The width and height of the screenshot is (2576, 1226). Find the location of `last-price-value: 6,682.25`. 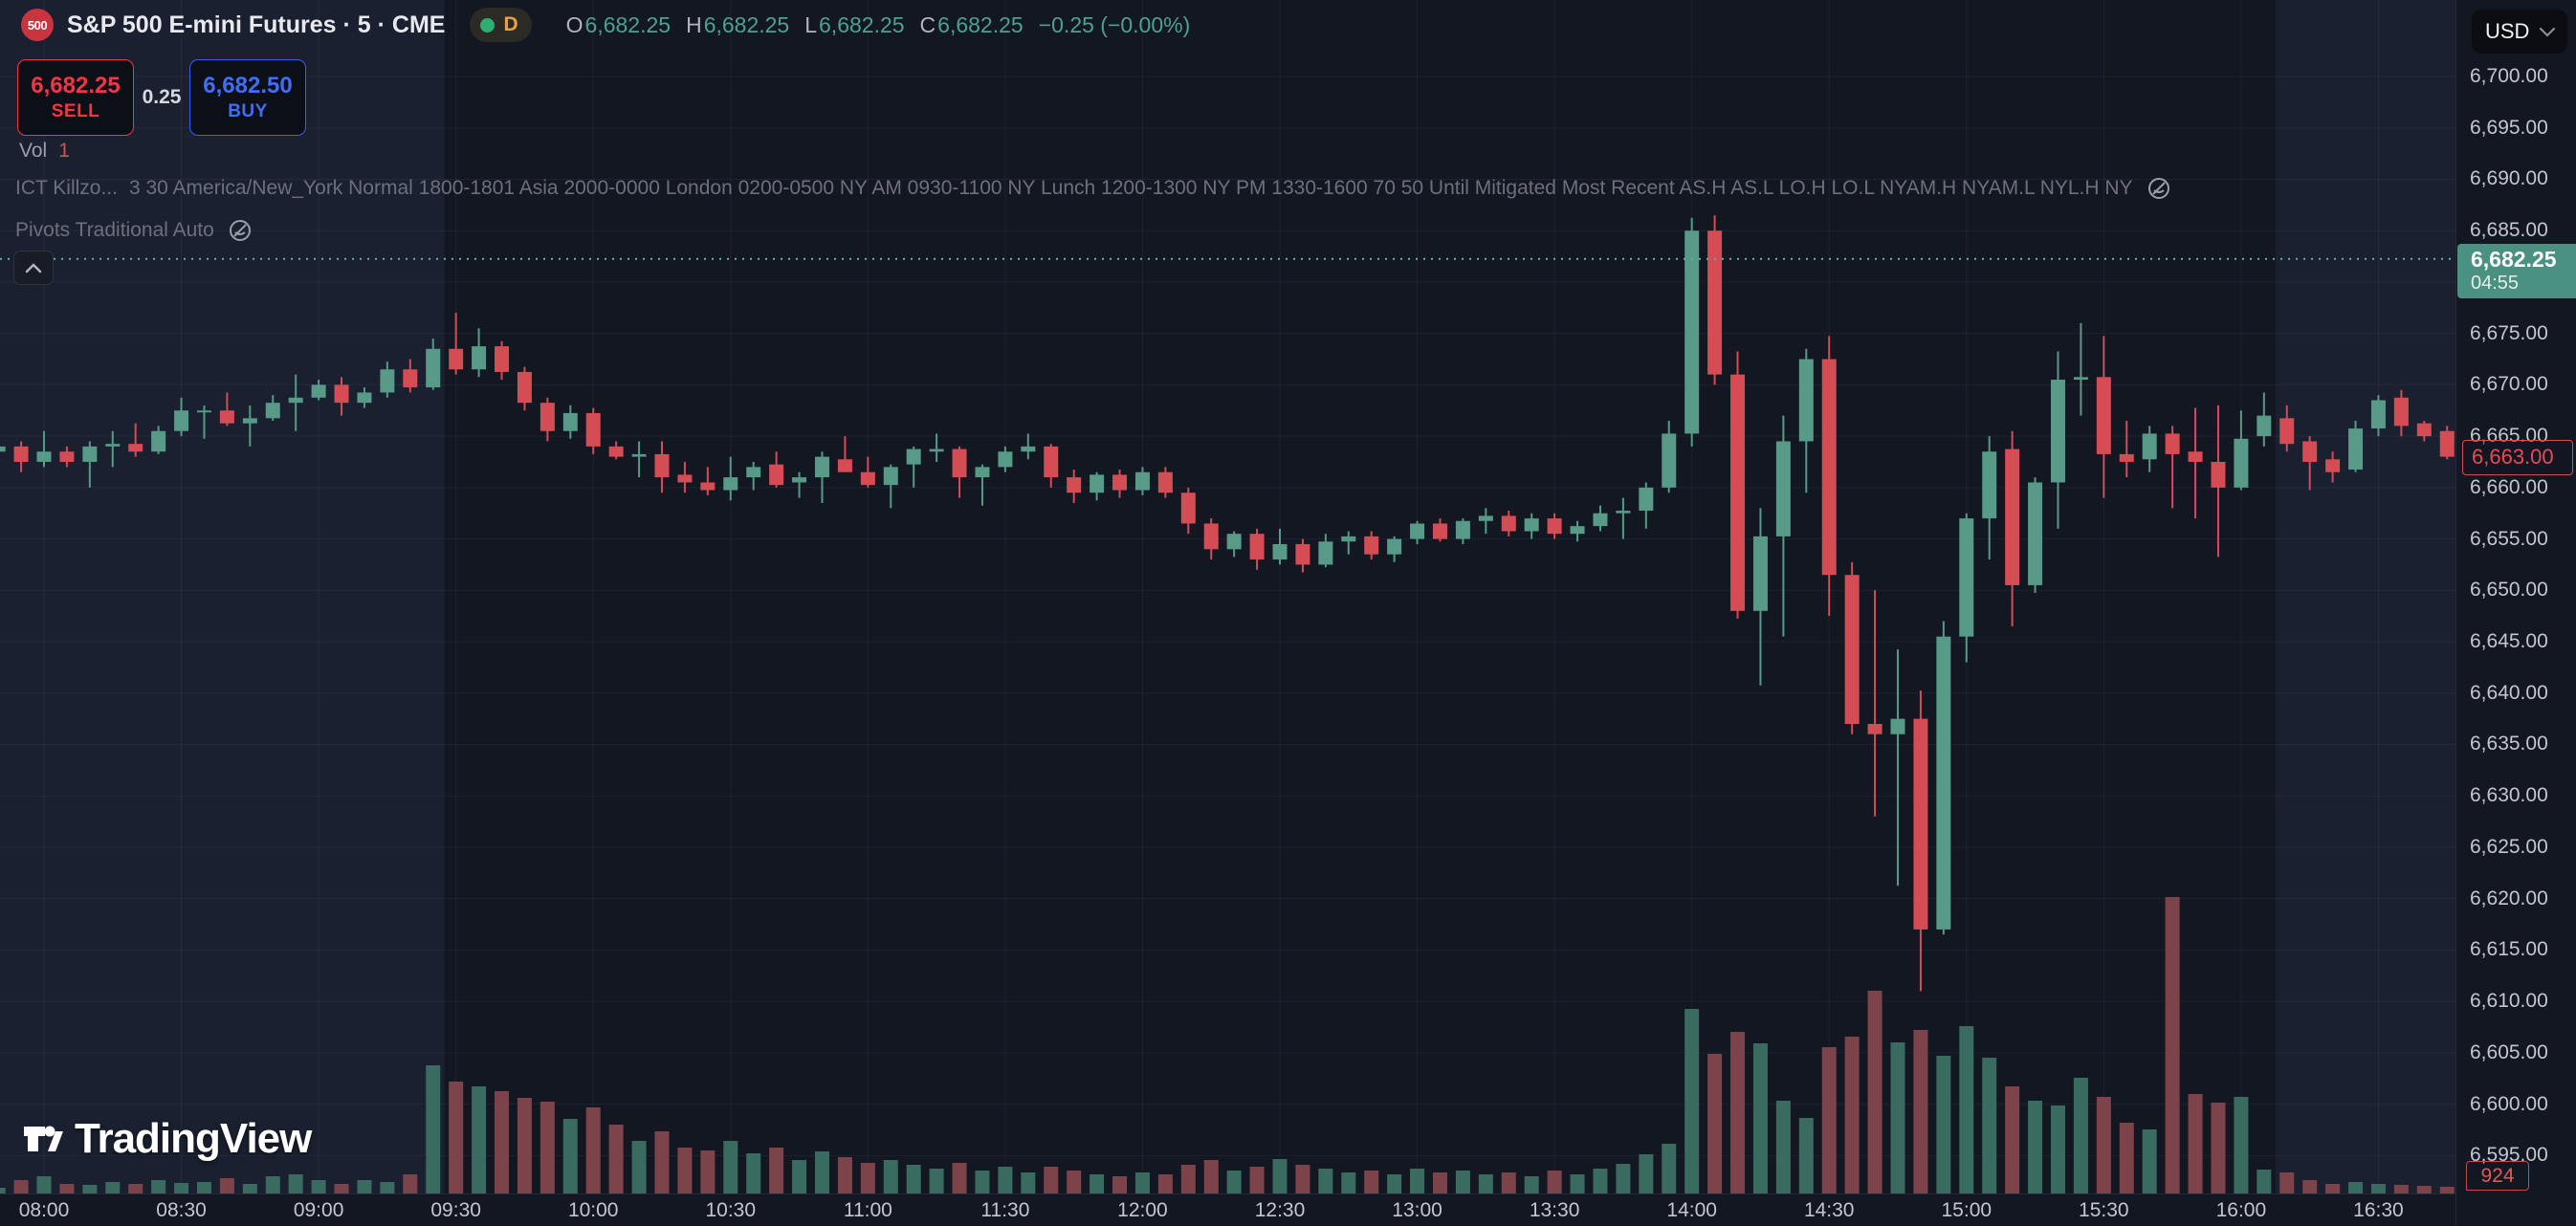

last-price-value: 6,682.25 is located at coordinates (2514, 260).